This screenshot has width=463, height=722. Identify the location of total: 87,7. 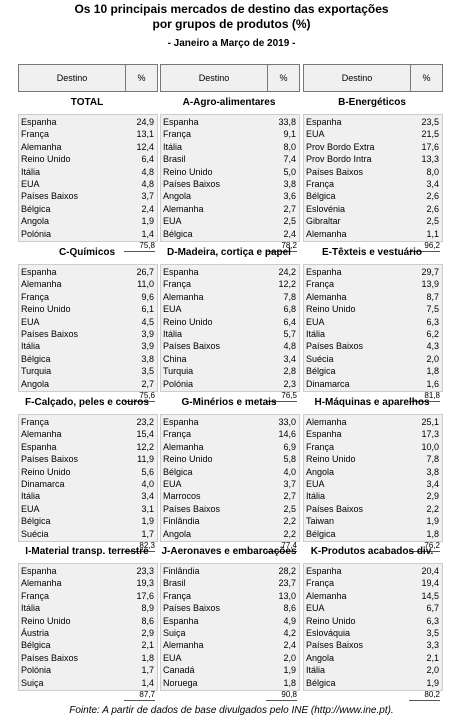
(139, 695).